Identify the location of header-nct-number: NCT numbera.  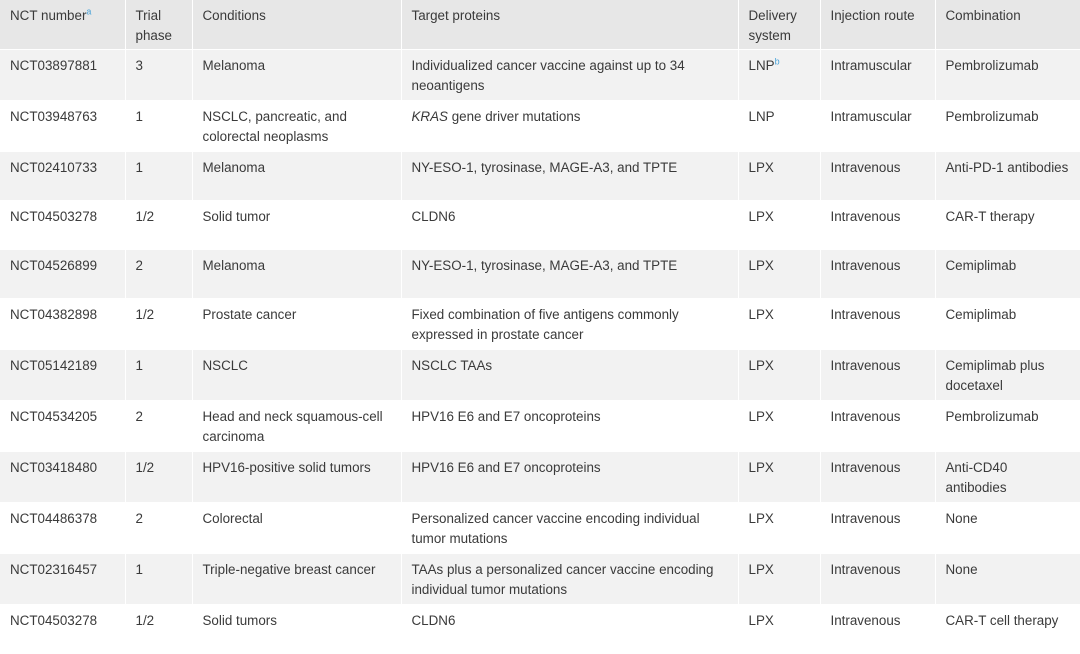
(63, 25).